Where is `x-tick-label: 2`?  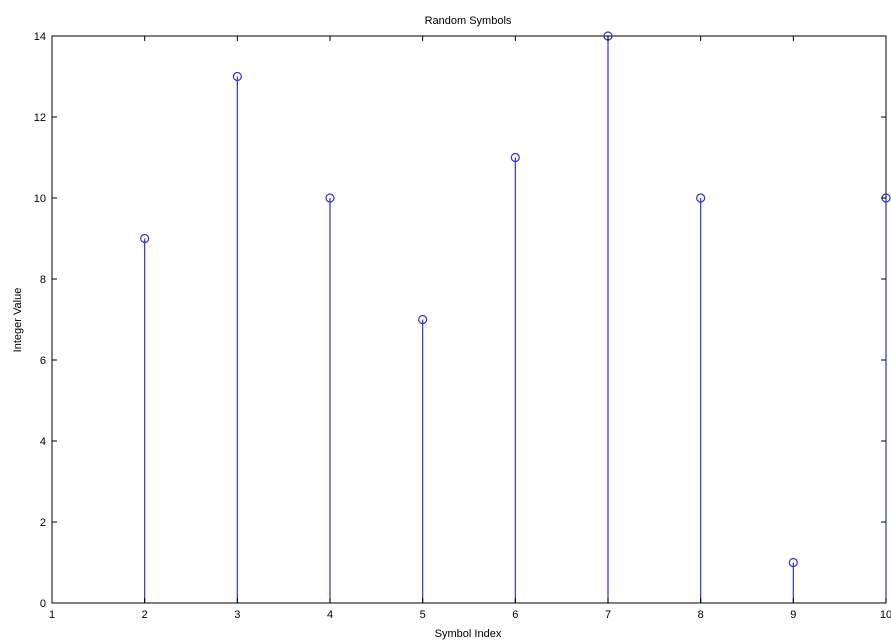 x-tick-label: 2 is located at coordinates (145, 615).